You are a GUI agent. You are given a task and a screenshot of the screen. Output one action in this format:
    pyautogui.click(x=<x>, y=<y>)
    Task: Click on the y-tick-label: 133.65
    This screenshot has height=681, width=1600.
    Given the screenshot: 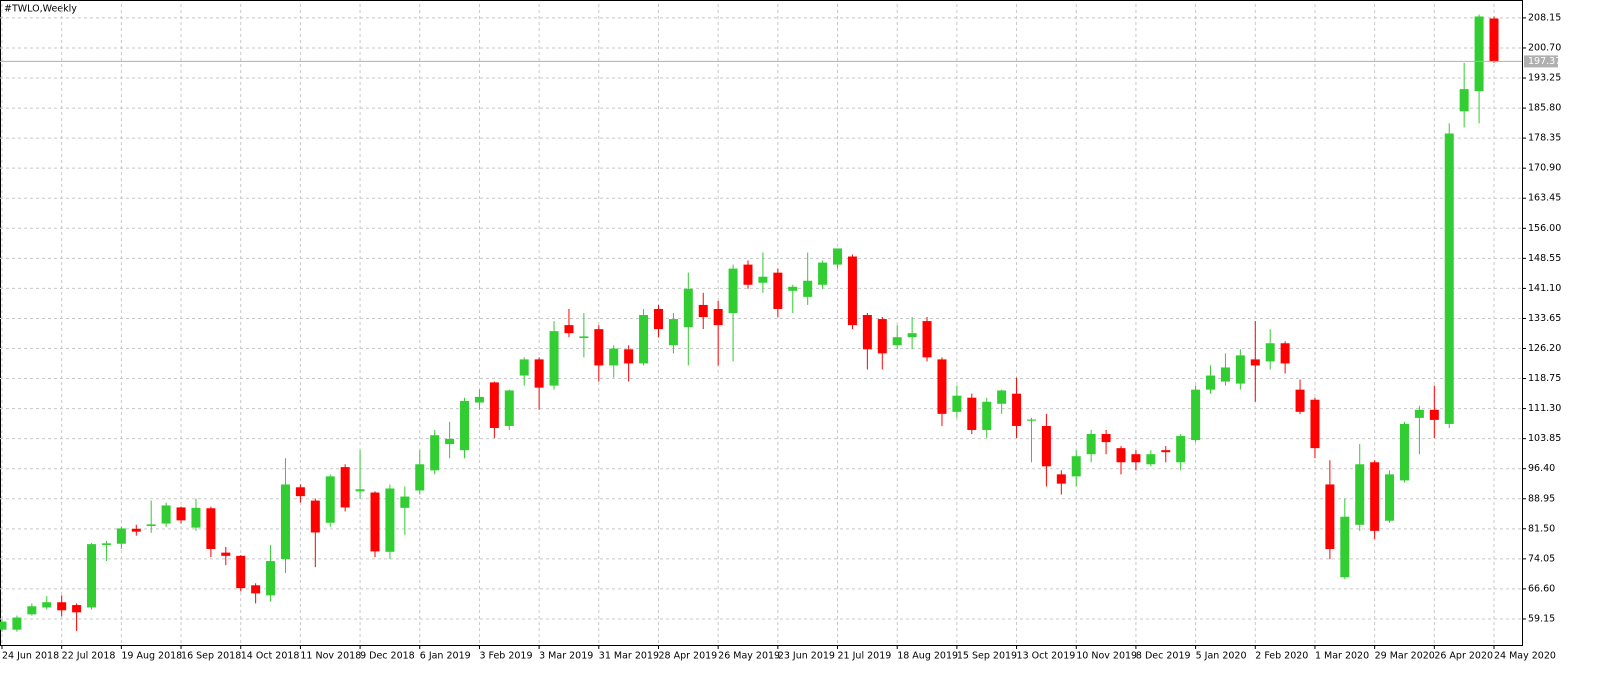 What is the action you would take?
    pyautogui.click(x=1544, y=318)
    